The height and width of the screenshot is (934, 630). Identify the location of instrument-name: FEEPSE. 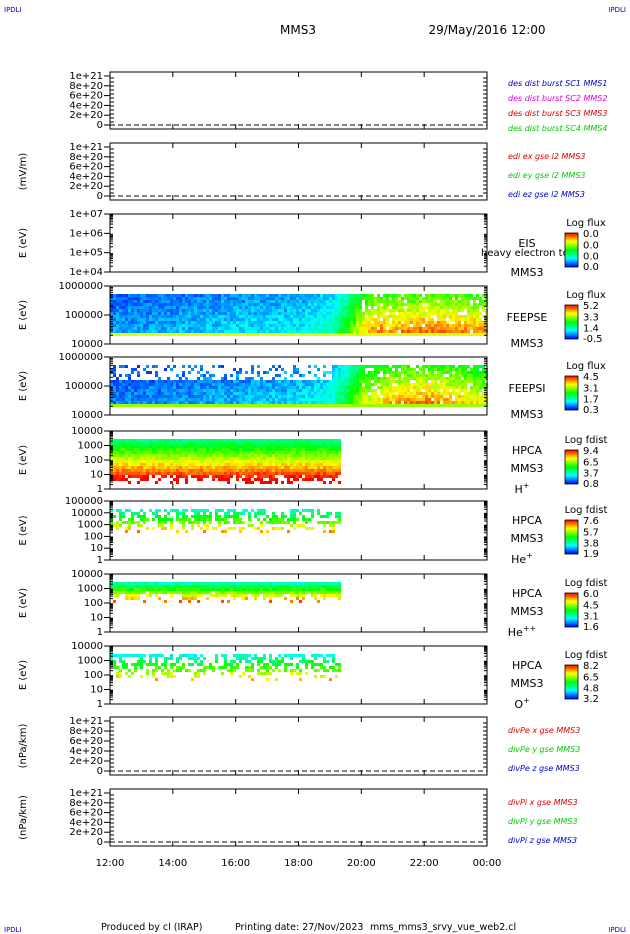
(527, 317).